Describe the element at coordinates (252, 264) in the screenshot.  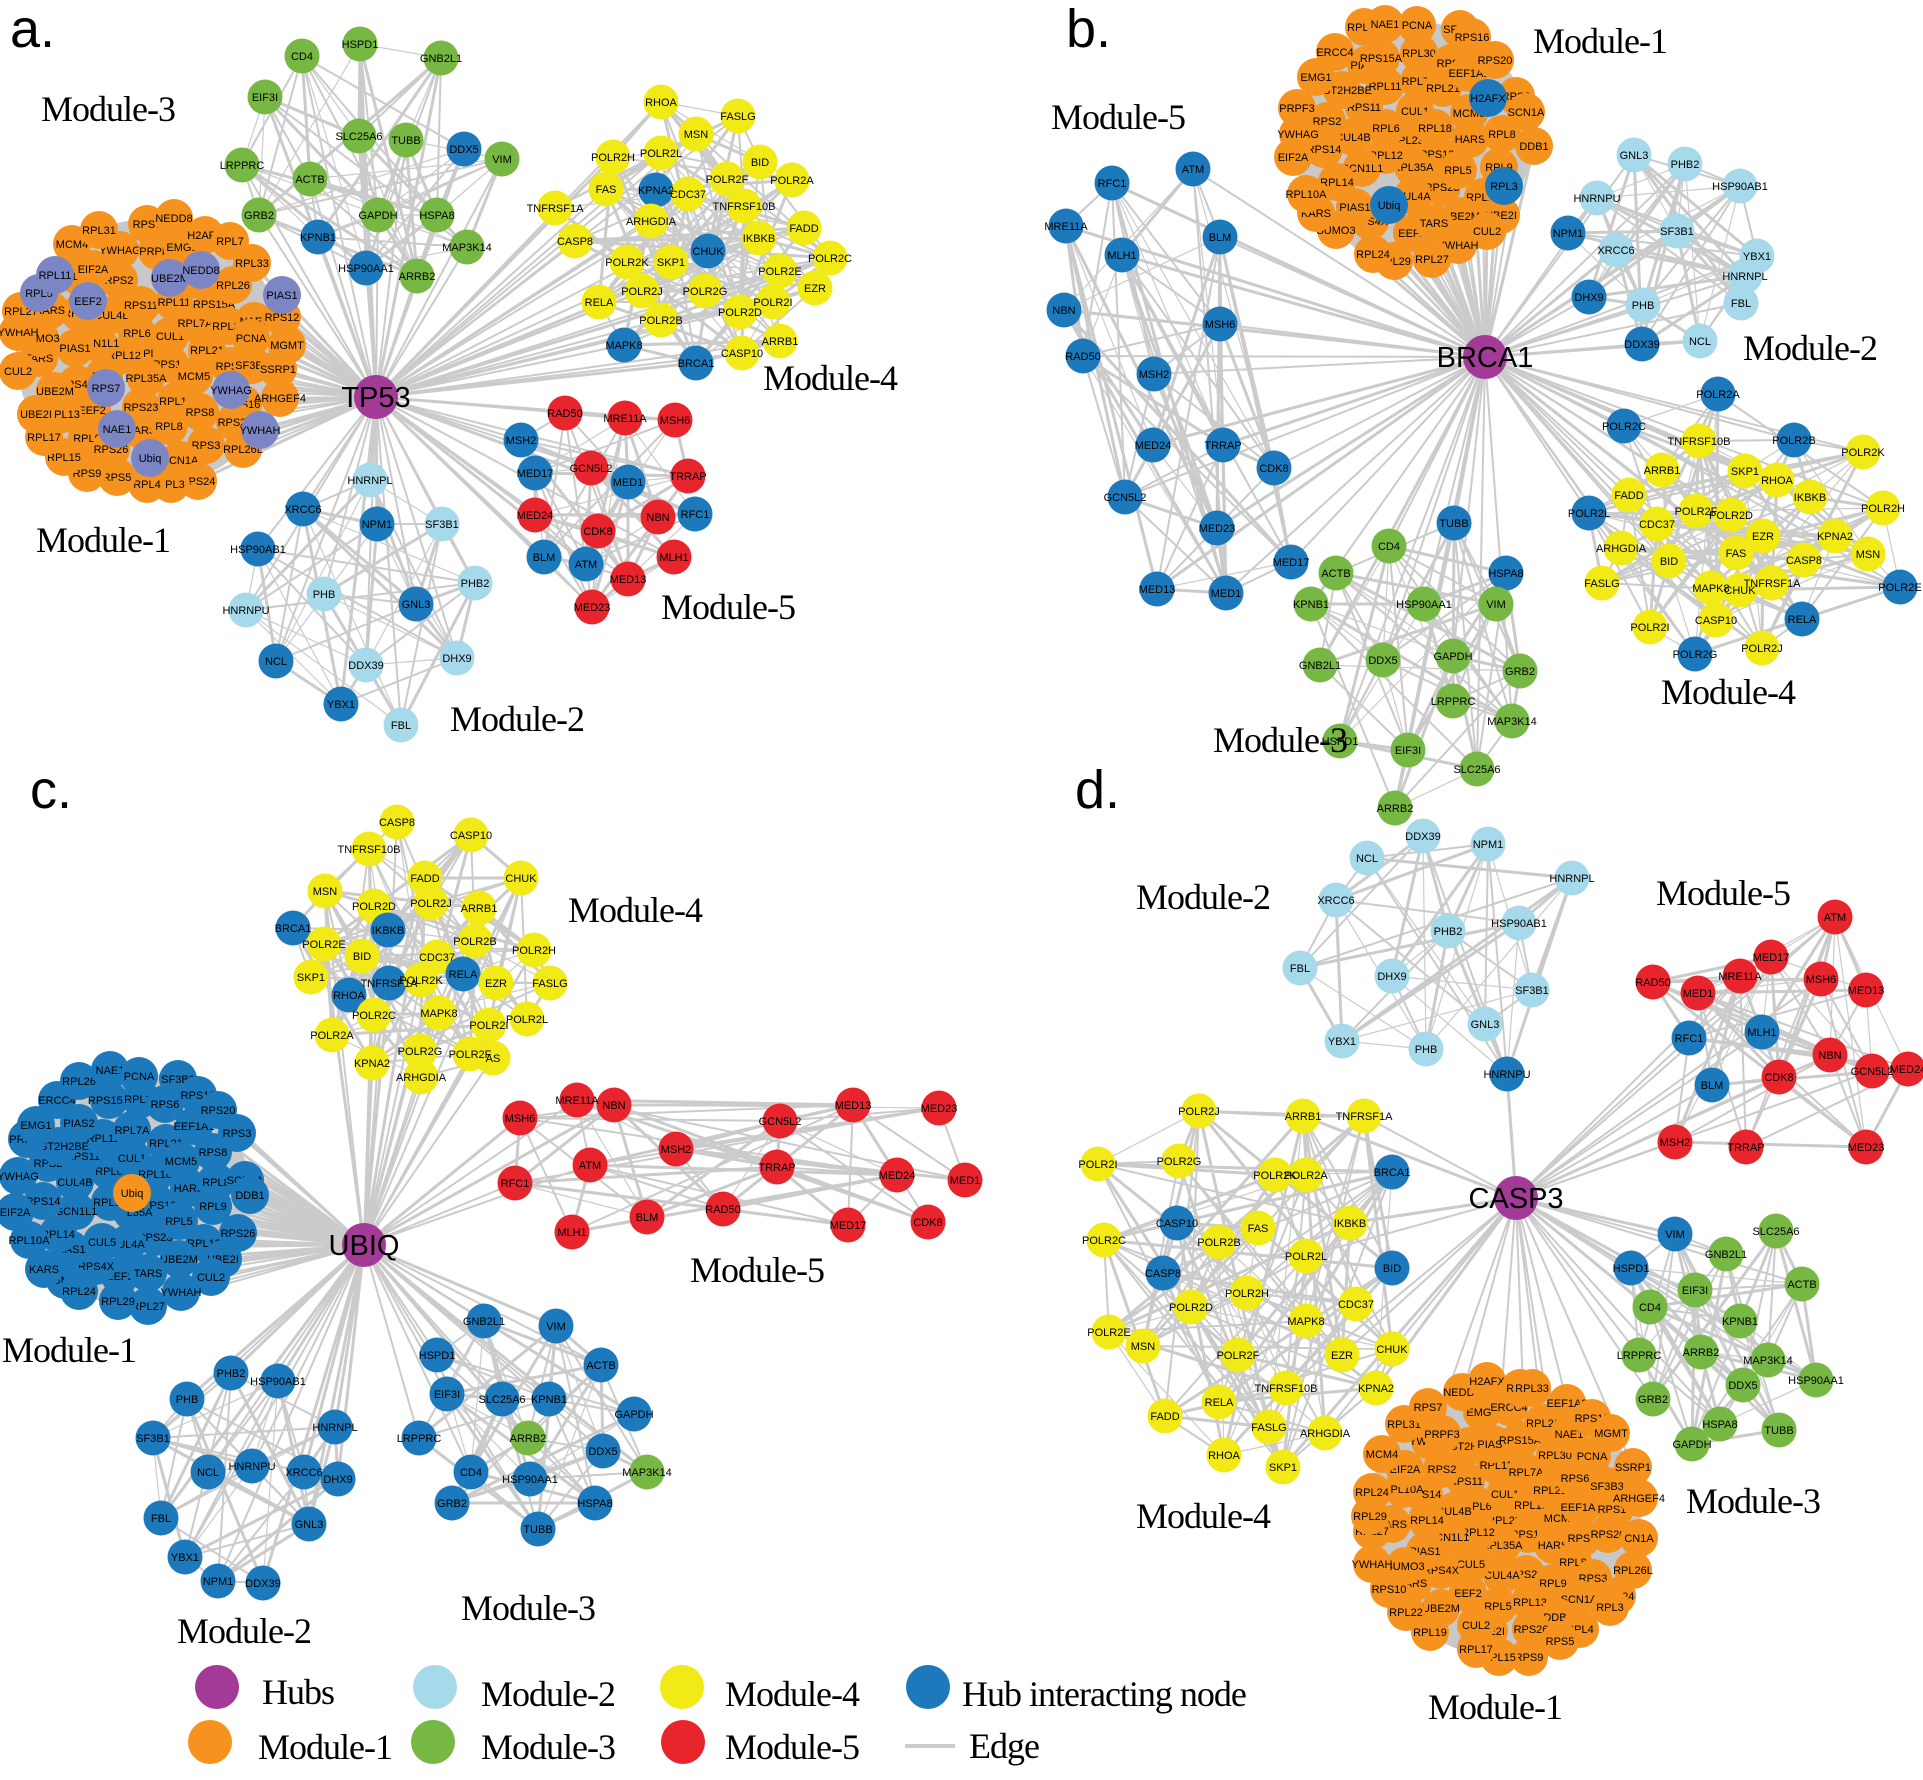
I see `svg-text: RPL33` at that location.